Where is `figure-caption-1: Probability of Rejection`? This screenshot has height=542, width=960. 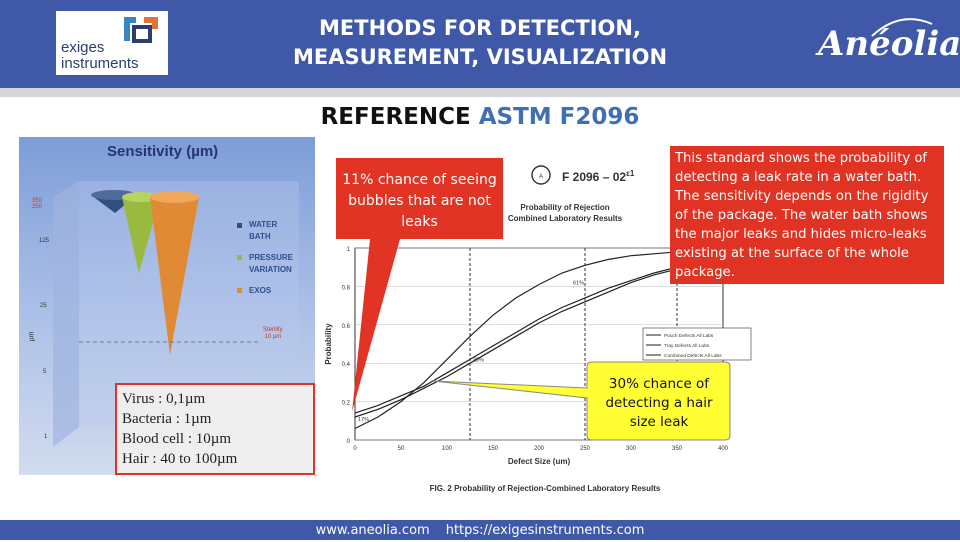
figure-caption-1: Probability of Rejection is located at coordinates (564, 207).